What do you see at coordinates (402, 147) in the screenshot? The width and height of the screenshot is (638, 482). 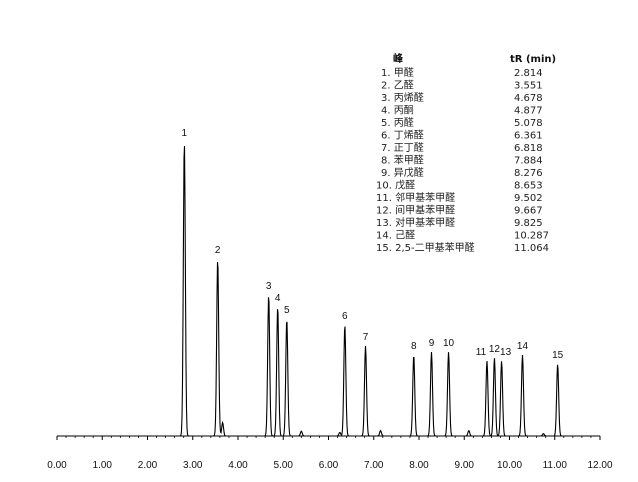 I see `table-peak-name: 7. 正丁醛` at bounding box center [402, 147].